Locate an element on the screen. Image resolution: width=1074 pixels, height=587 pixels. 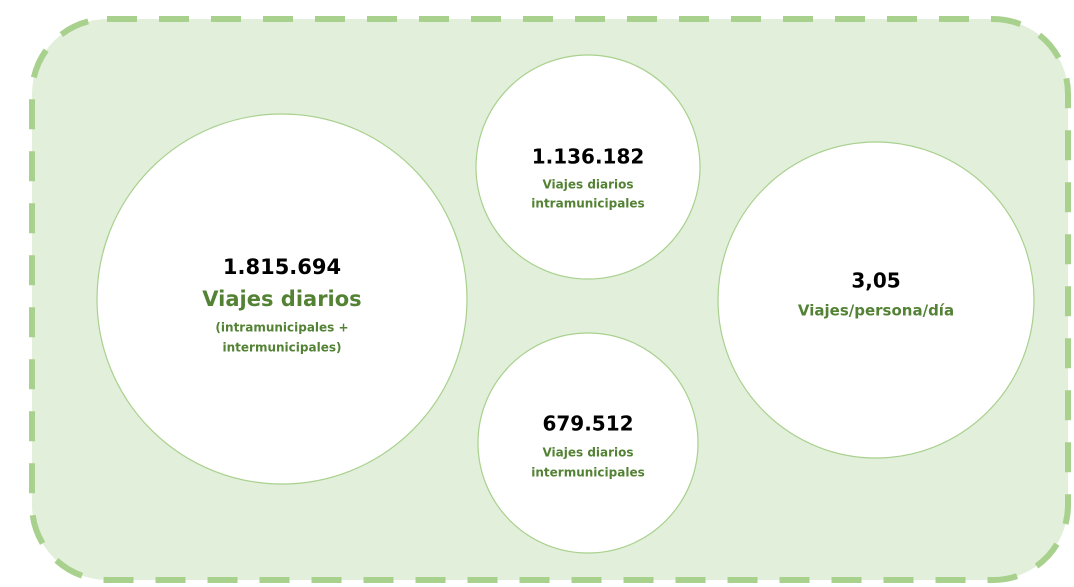
label: intermunicipales is located at coordinates (587, 473).